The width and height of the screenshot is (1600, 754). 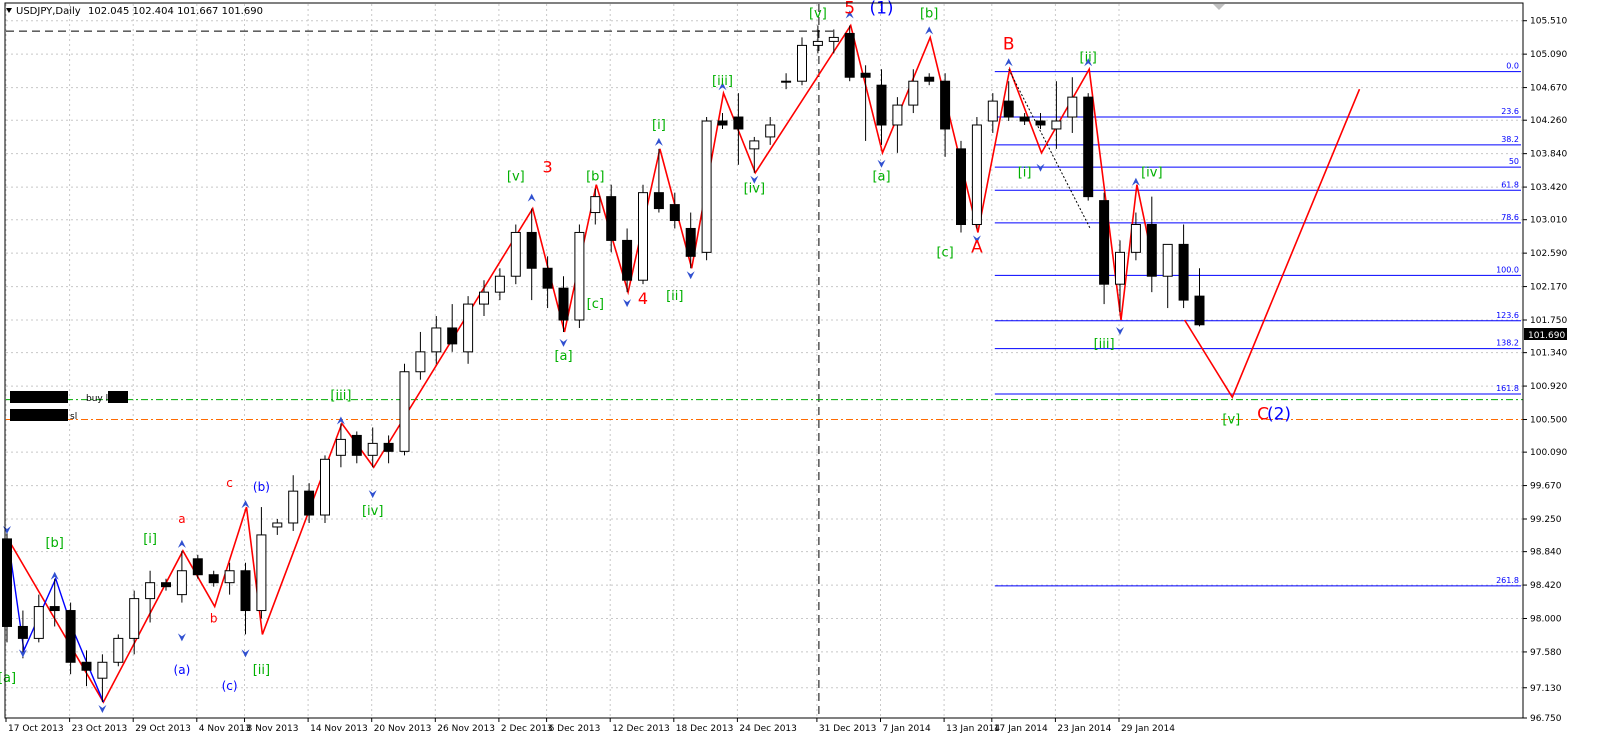 What do you see at coordinates (9, 10) in the screenshot?
I see `menu-triangle-icon` at bounding box center [9, 10].